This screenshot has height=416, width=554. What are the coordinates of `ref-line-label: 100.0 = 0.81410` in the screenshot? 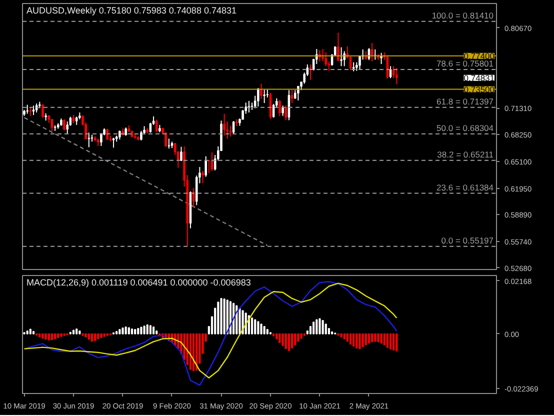 It's located at (463, 15).